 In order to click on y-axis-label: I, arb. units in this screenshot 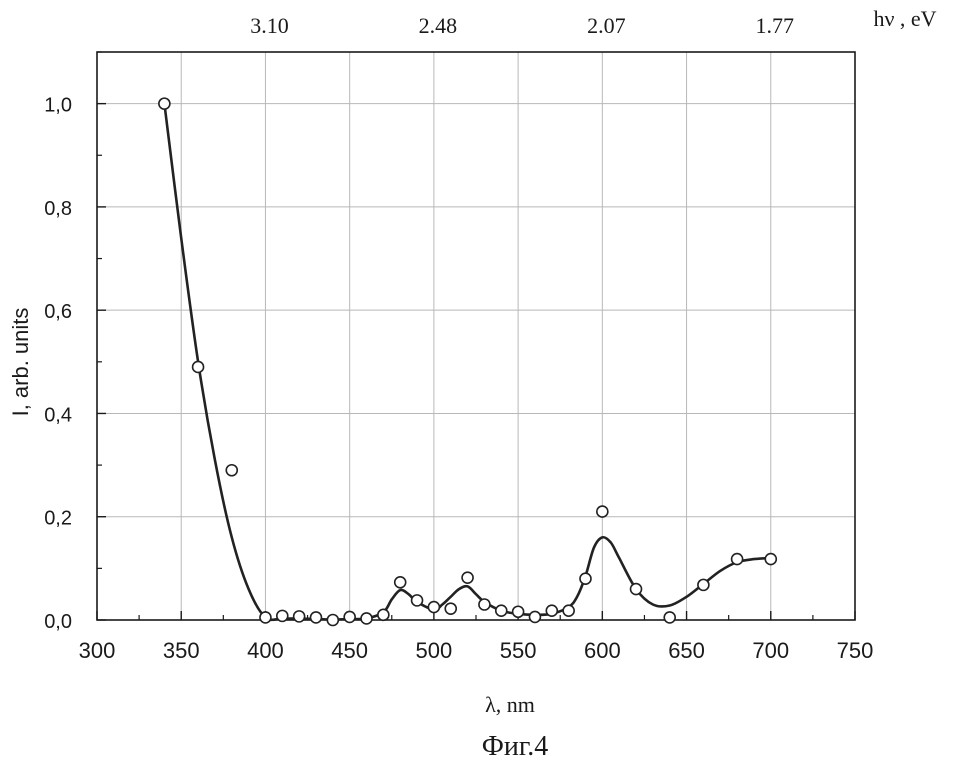, I will do `click(20, 362)`.